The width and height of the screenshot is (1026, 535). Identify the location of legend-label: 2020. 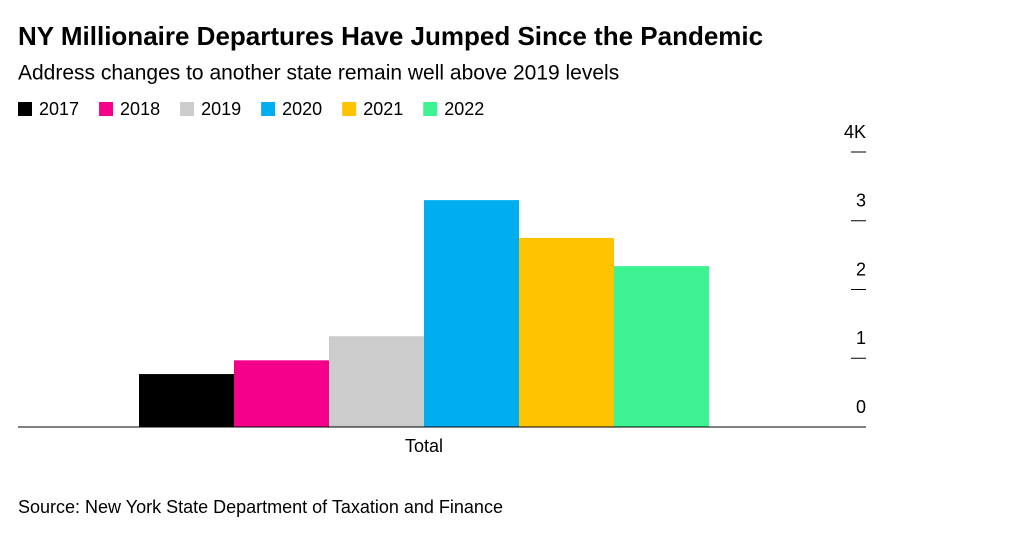
(302, 109).